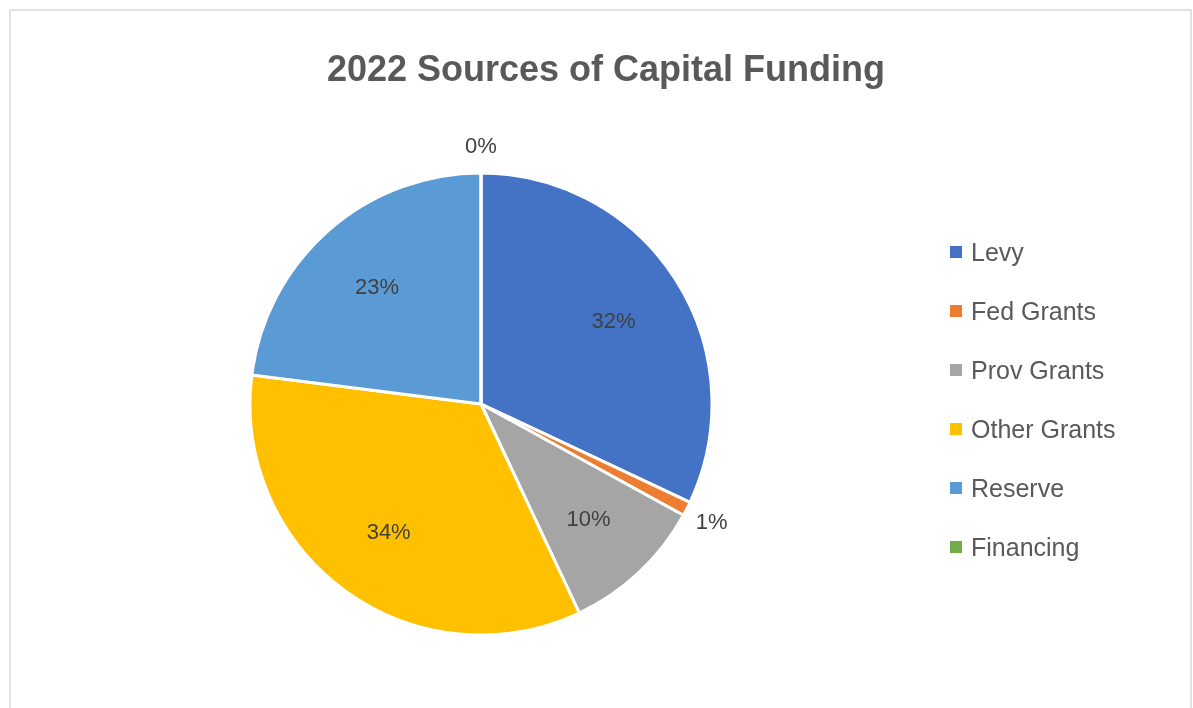  I want to click on data-label: 32%, so click(613, 320).